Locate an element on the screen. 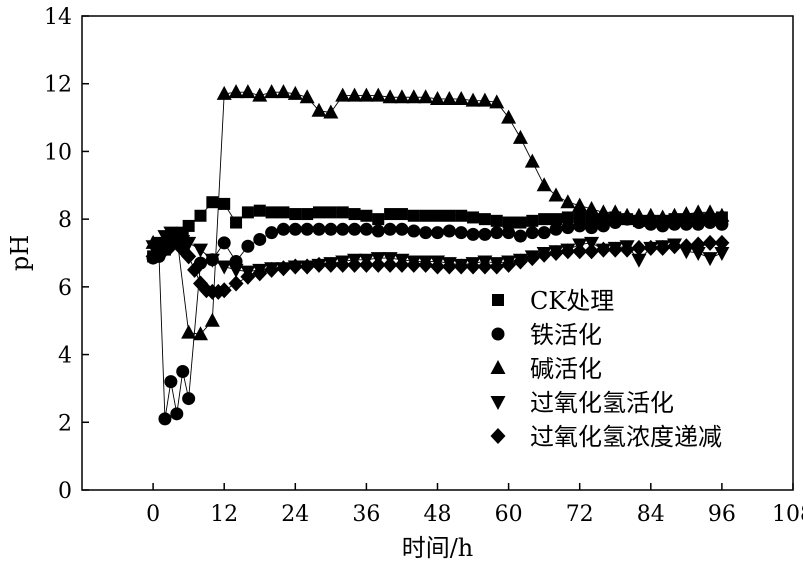 This screenshot has height=563, width=803. y-tick-label: 8 is located at coordinates (65, 220).